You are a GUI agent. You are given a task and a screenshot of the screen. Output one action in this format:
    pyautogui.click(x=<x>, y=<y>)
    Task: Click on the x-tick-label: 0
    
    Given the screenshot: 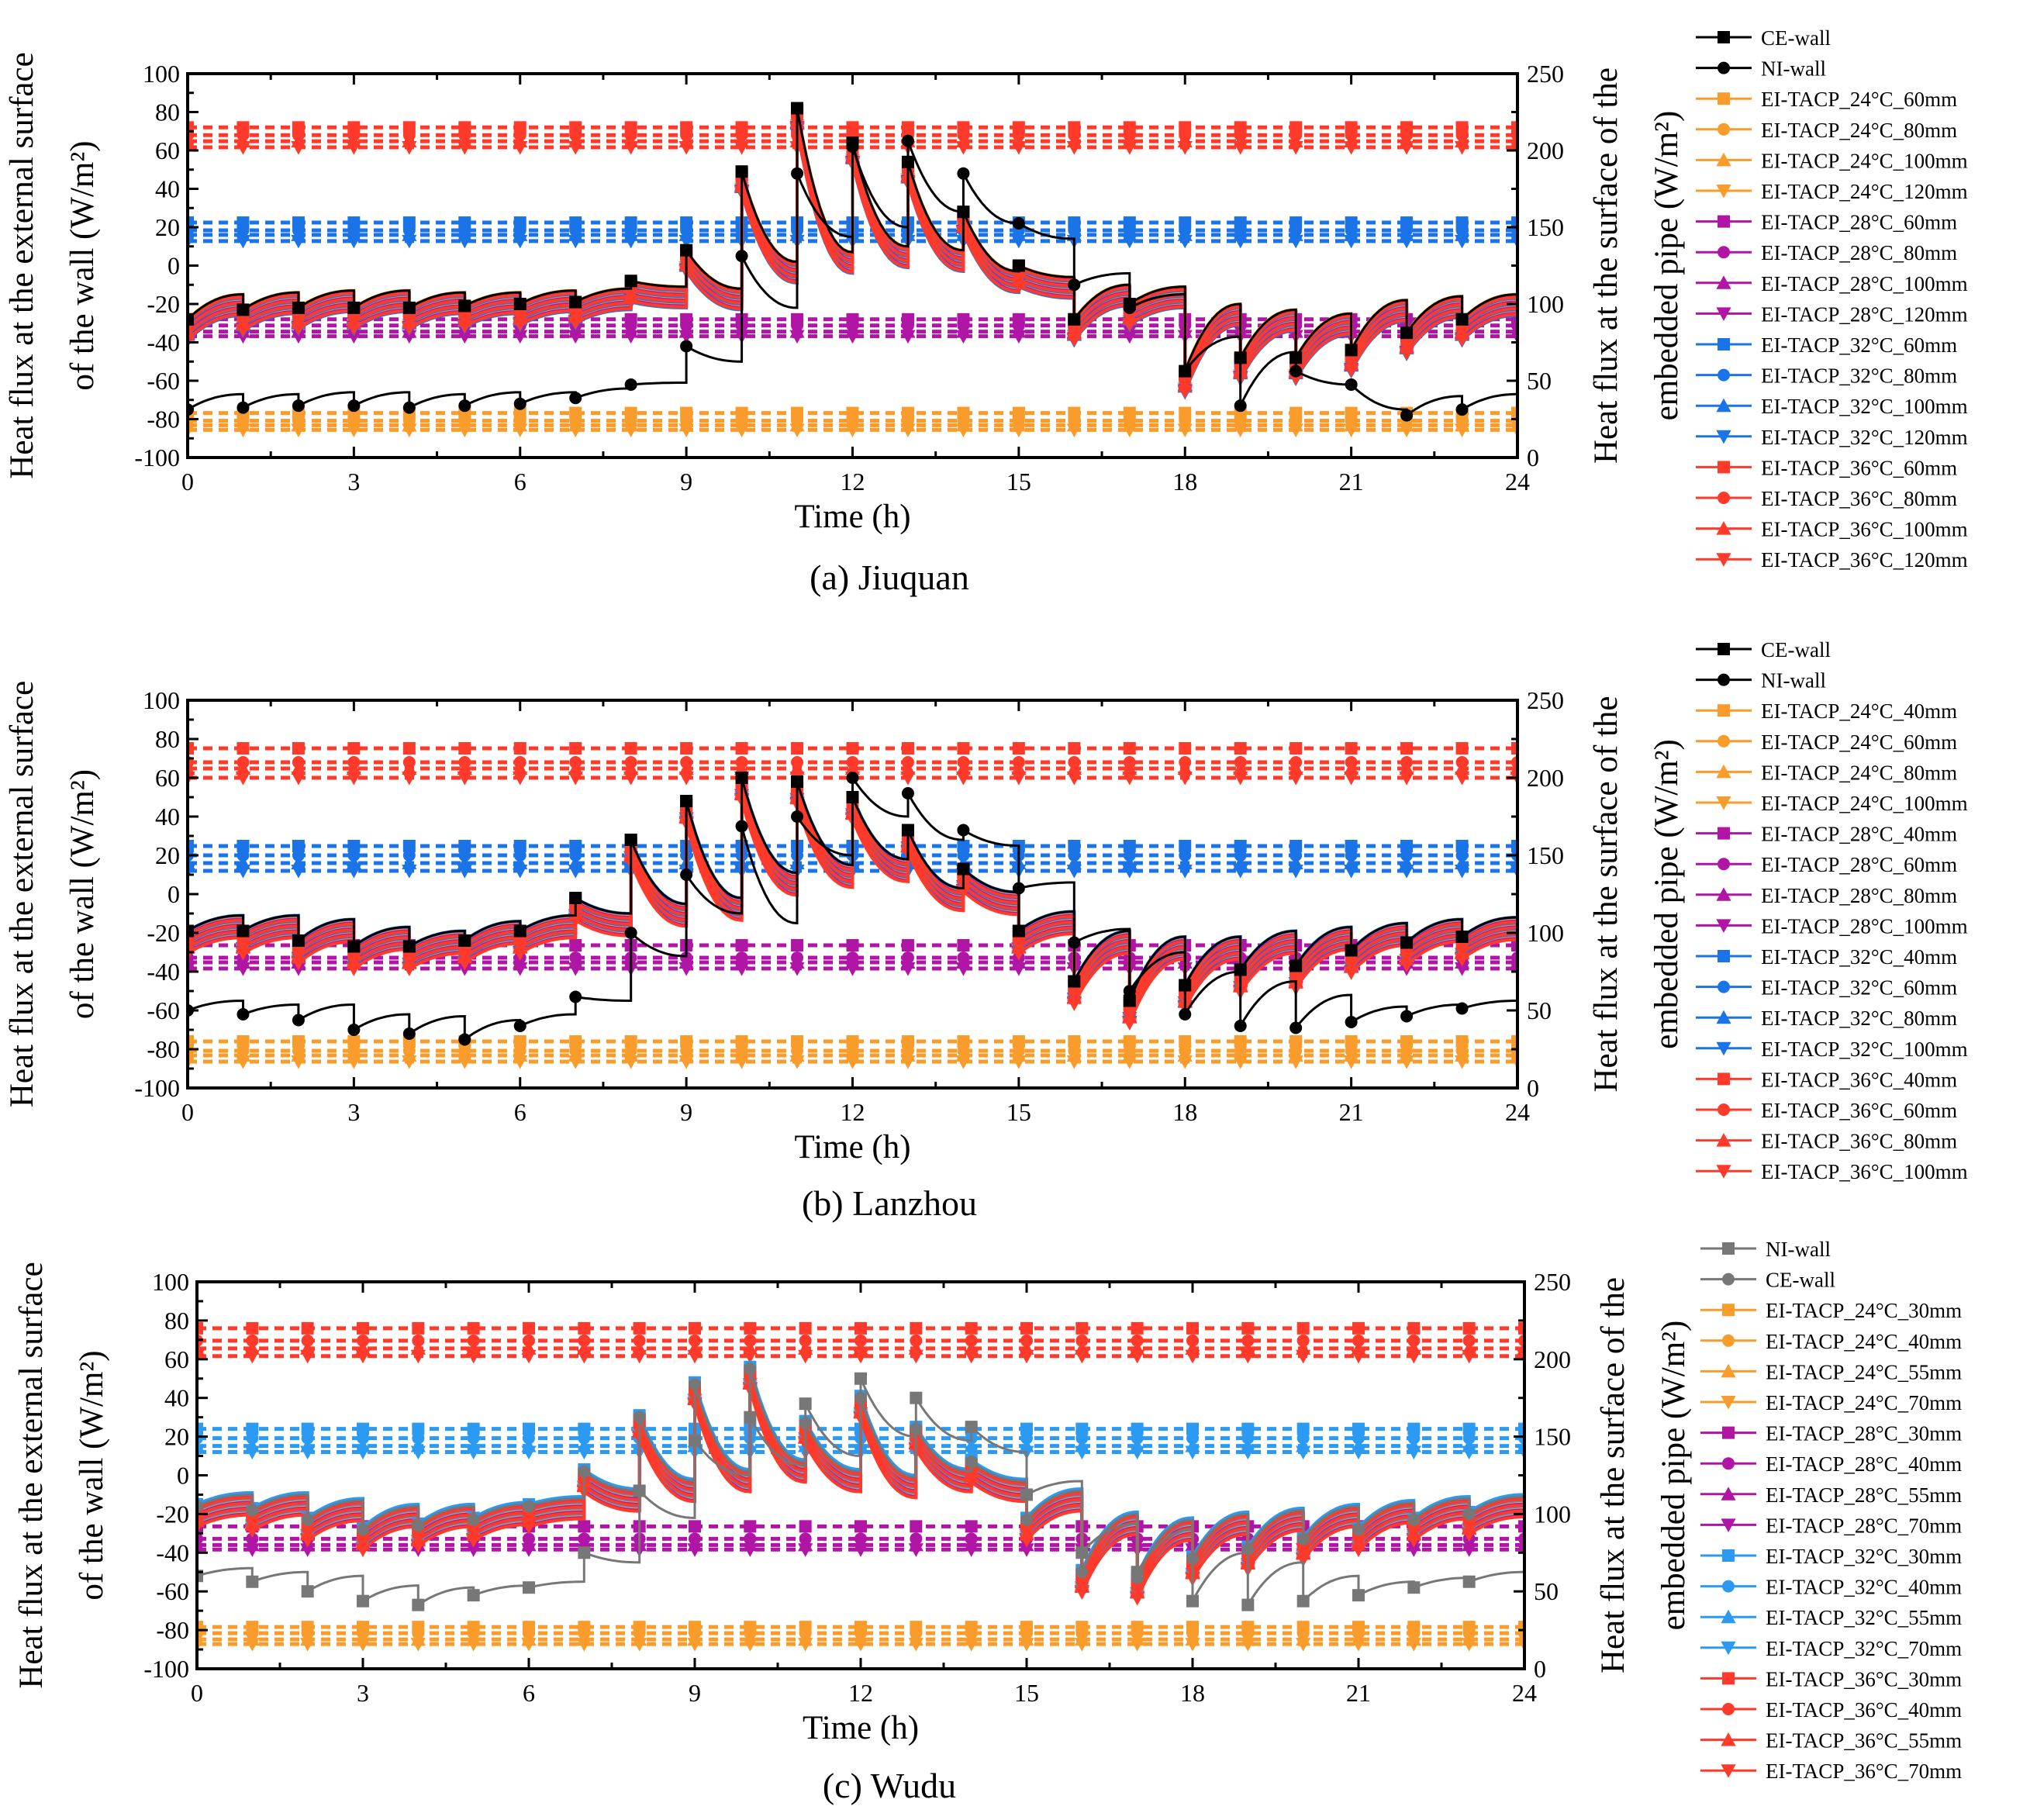 What is the action you would take?
    pyautogui.click(x=197, y=1693)
    